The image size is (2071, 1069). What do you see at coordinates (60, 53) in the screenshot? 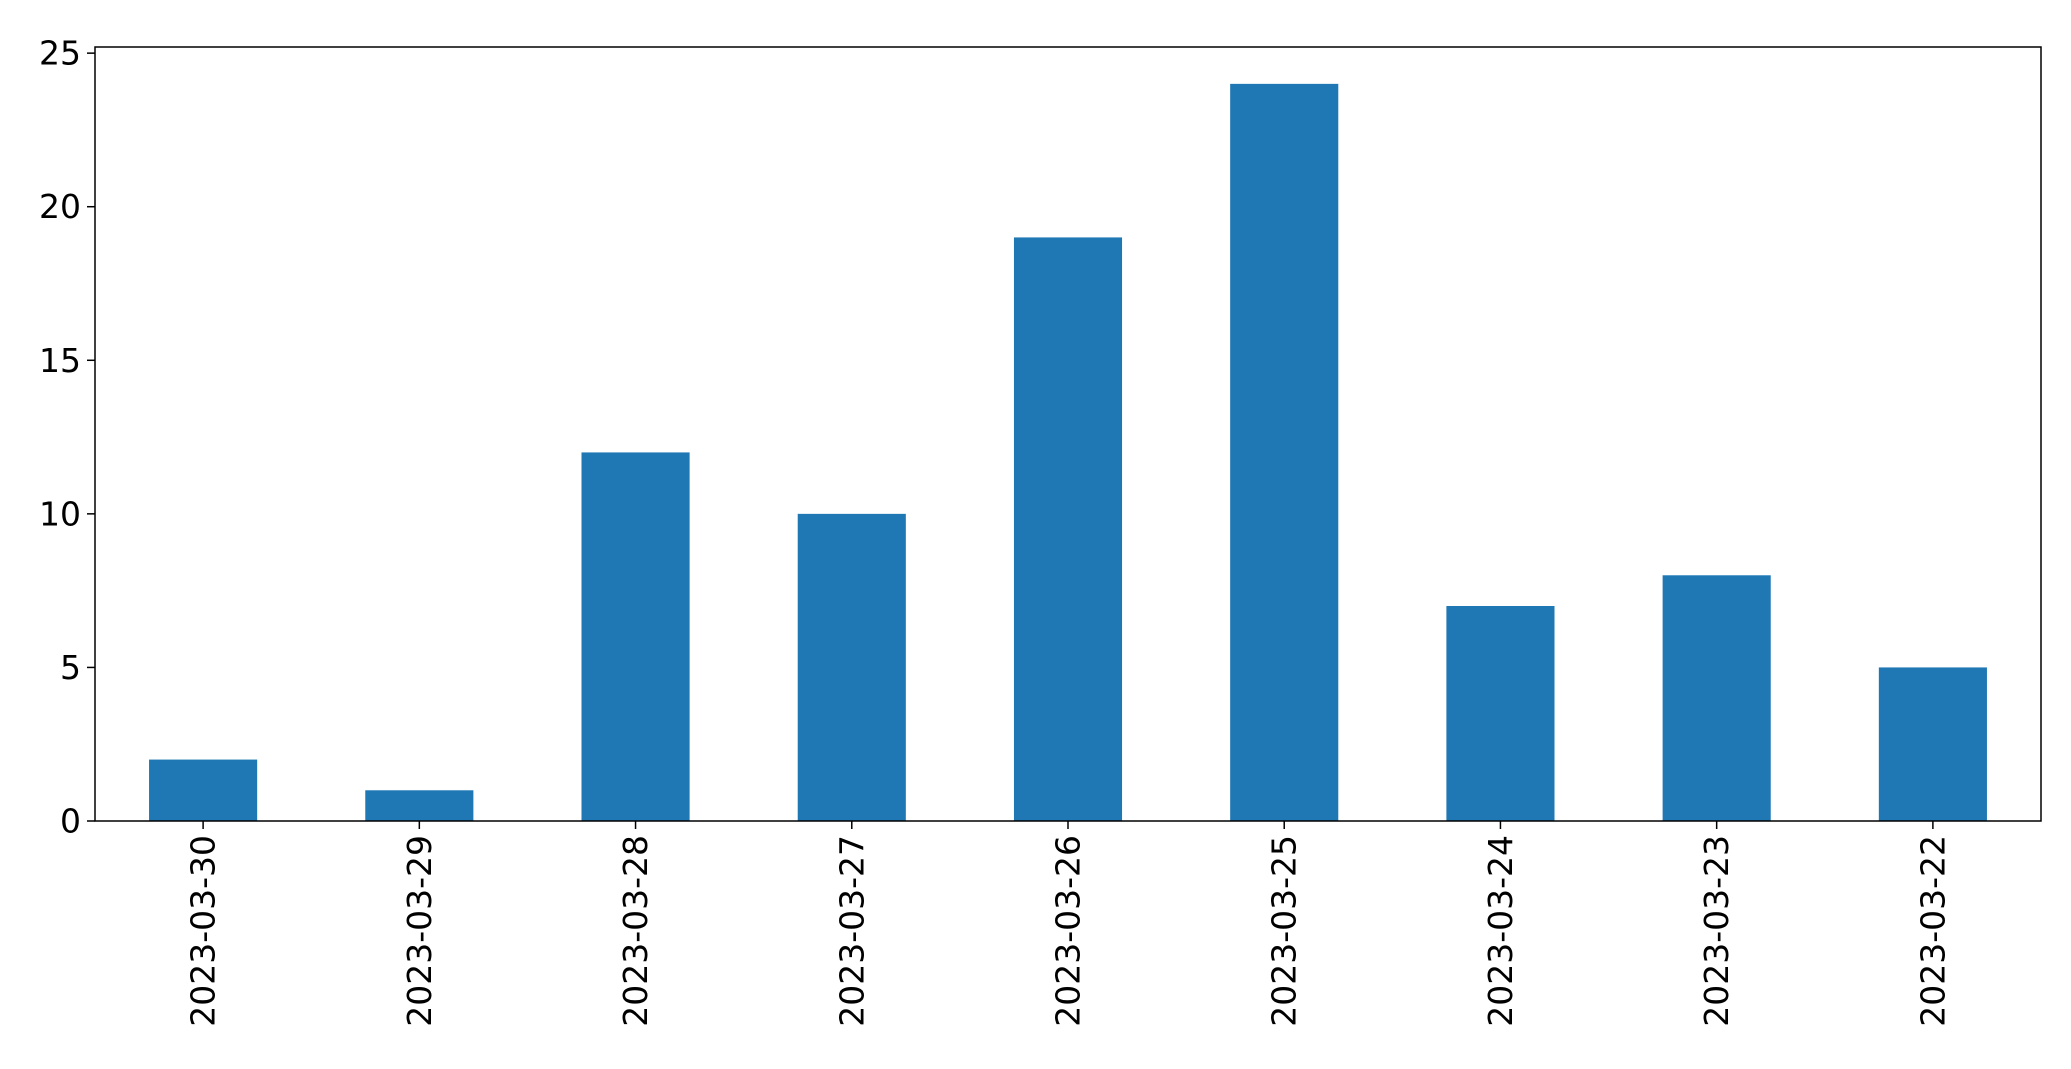
I see `y-tick-label: 25` at bounding box center [60, 53].